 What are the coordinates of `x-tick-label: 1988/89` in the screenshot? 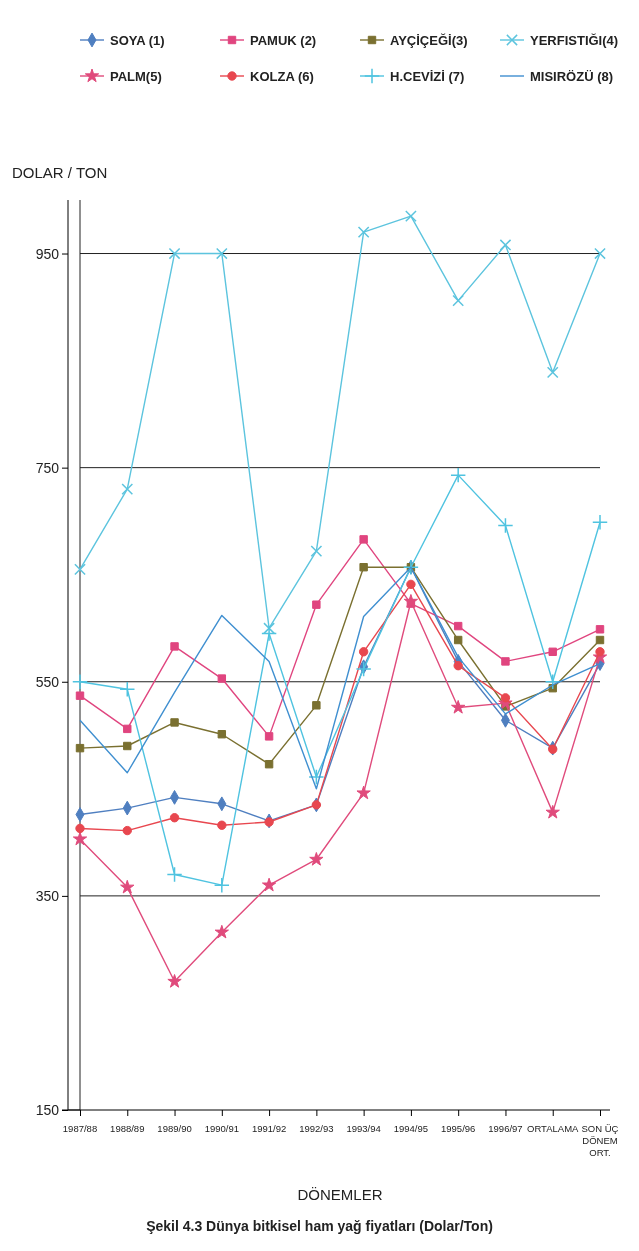 It's located at (127, 1128).